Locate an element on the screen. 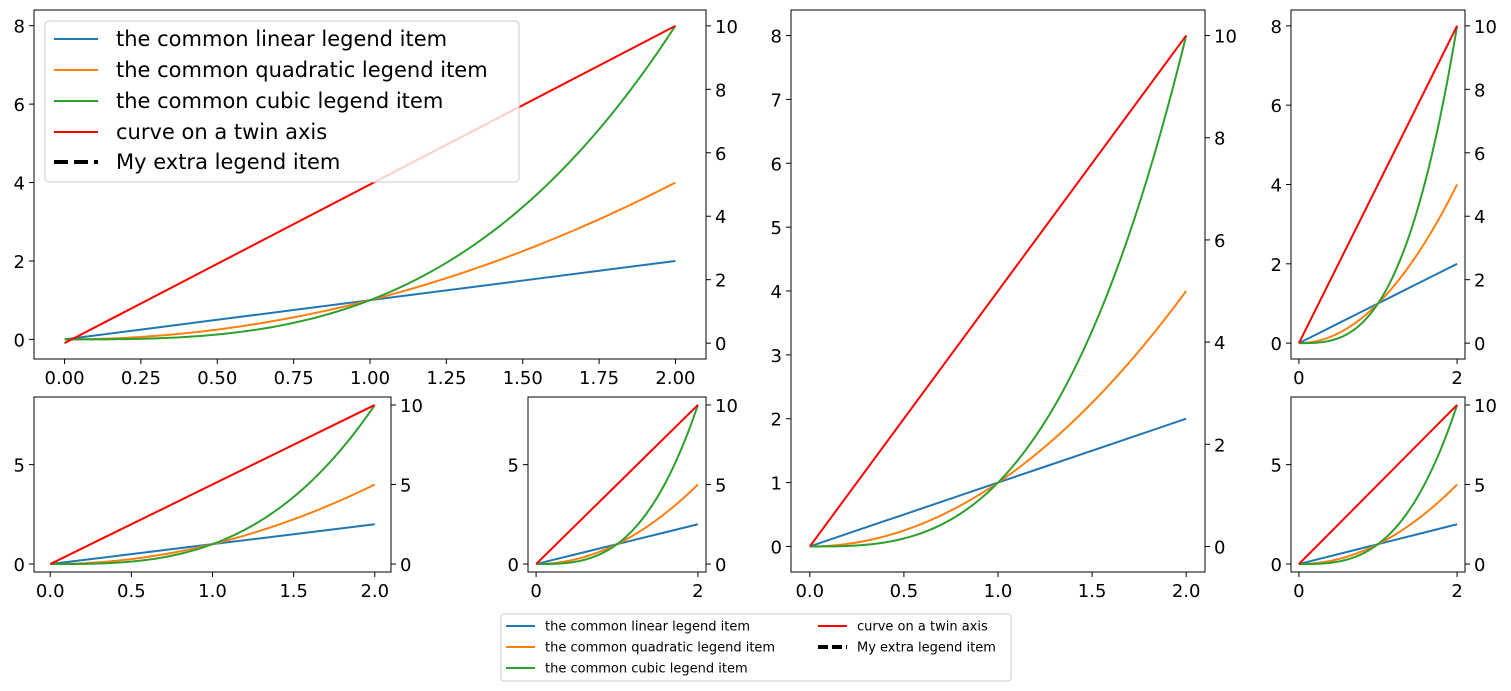  legend-label-twin: curve on a twin axis is located at coordinates (221, 132).